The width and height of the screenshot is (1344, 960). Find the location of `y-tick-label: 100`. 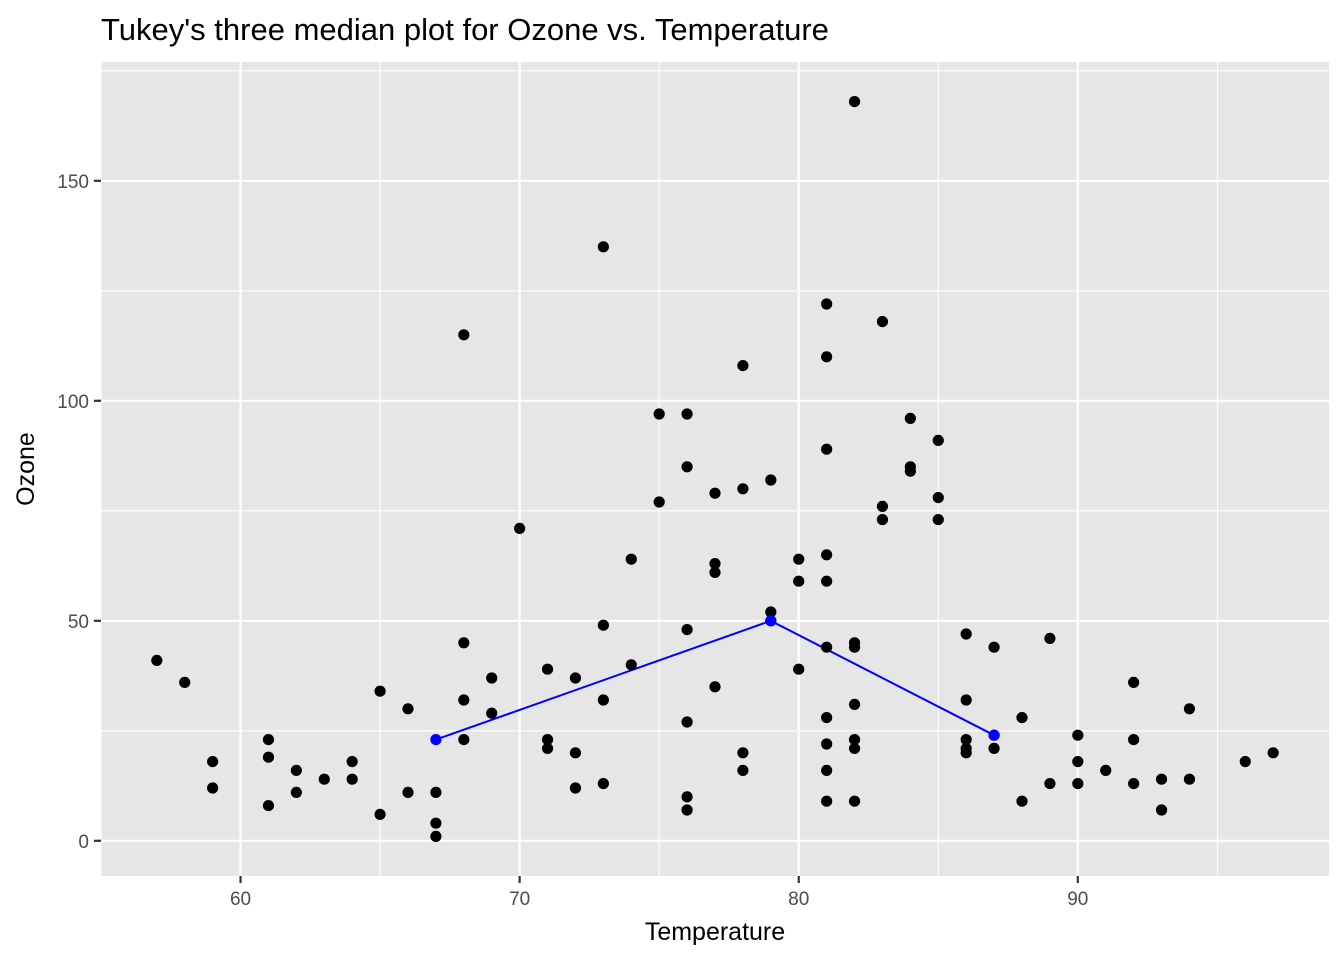

y-tick-label: 100 is located at coordinates (73, 402).